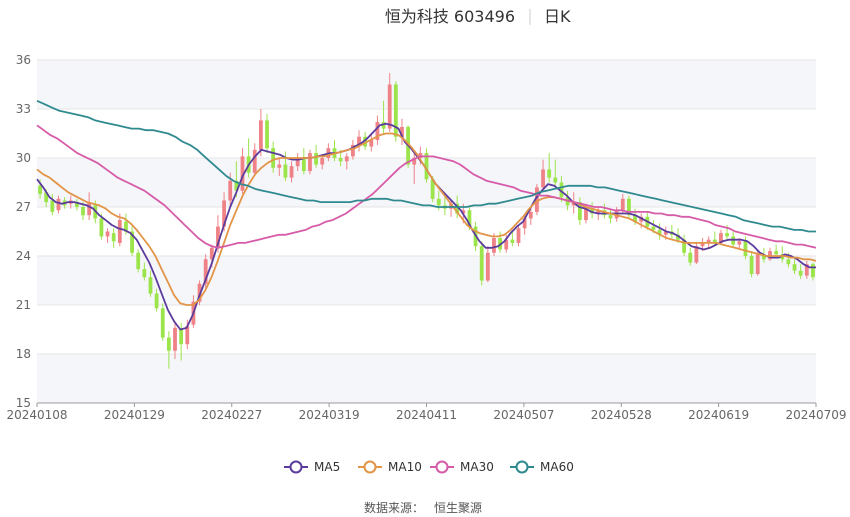 This screenshot has height=517, width=850. What do you see at coordinates (312, 467) in the screenshot?
I see `legend-item-ma5: MA5` at bounding box center [312, 467].